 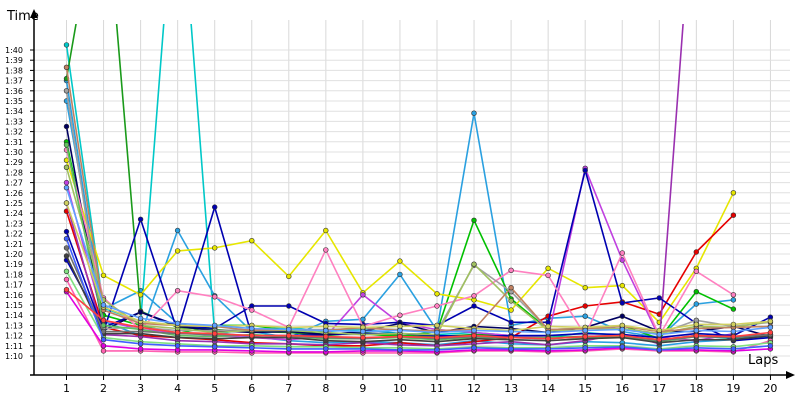 What do you see at coordinates (14, 203) in the screenshot?
I see `y-tick-label: 1:25` at bounding box center [14, 203].